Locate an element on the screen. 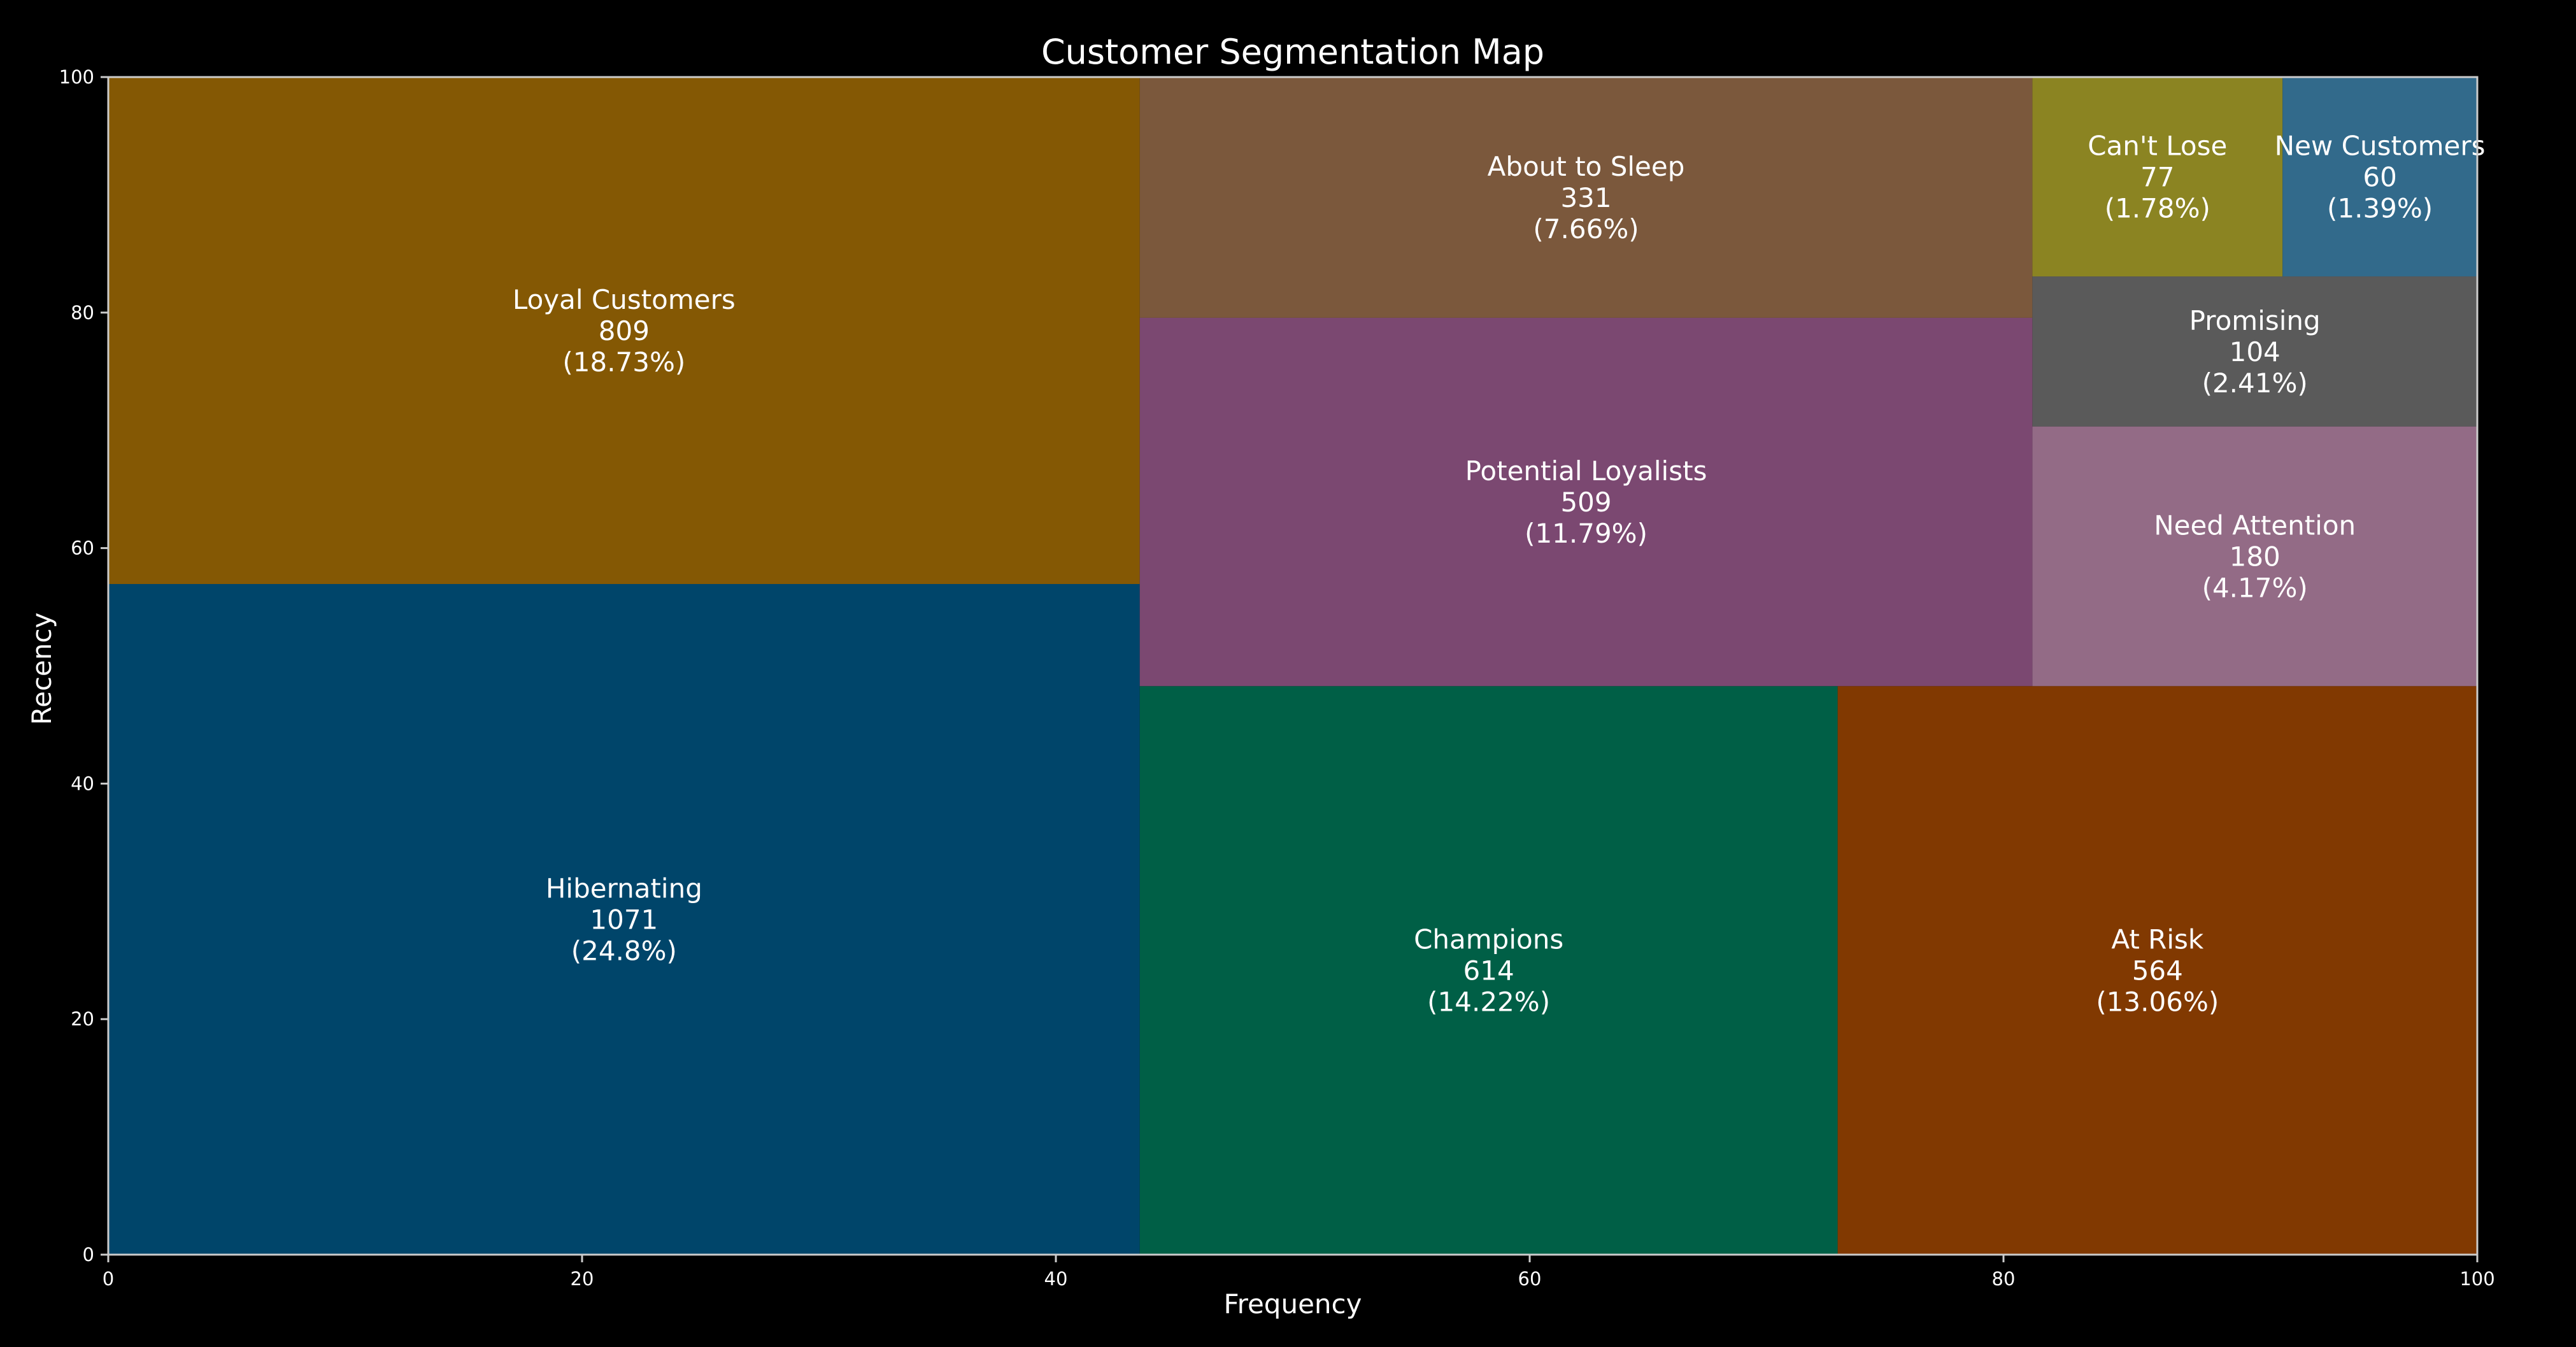 The image size is (2576, 1347). x-tick-label: 80 is located at coordinates (2004, 1279).